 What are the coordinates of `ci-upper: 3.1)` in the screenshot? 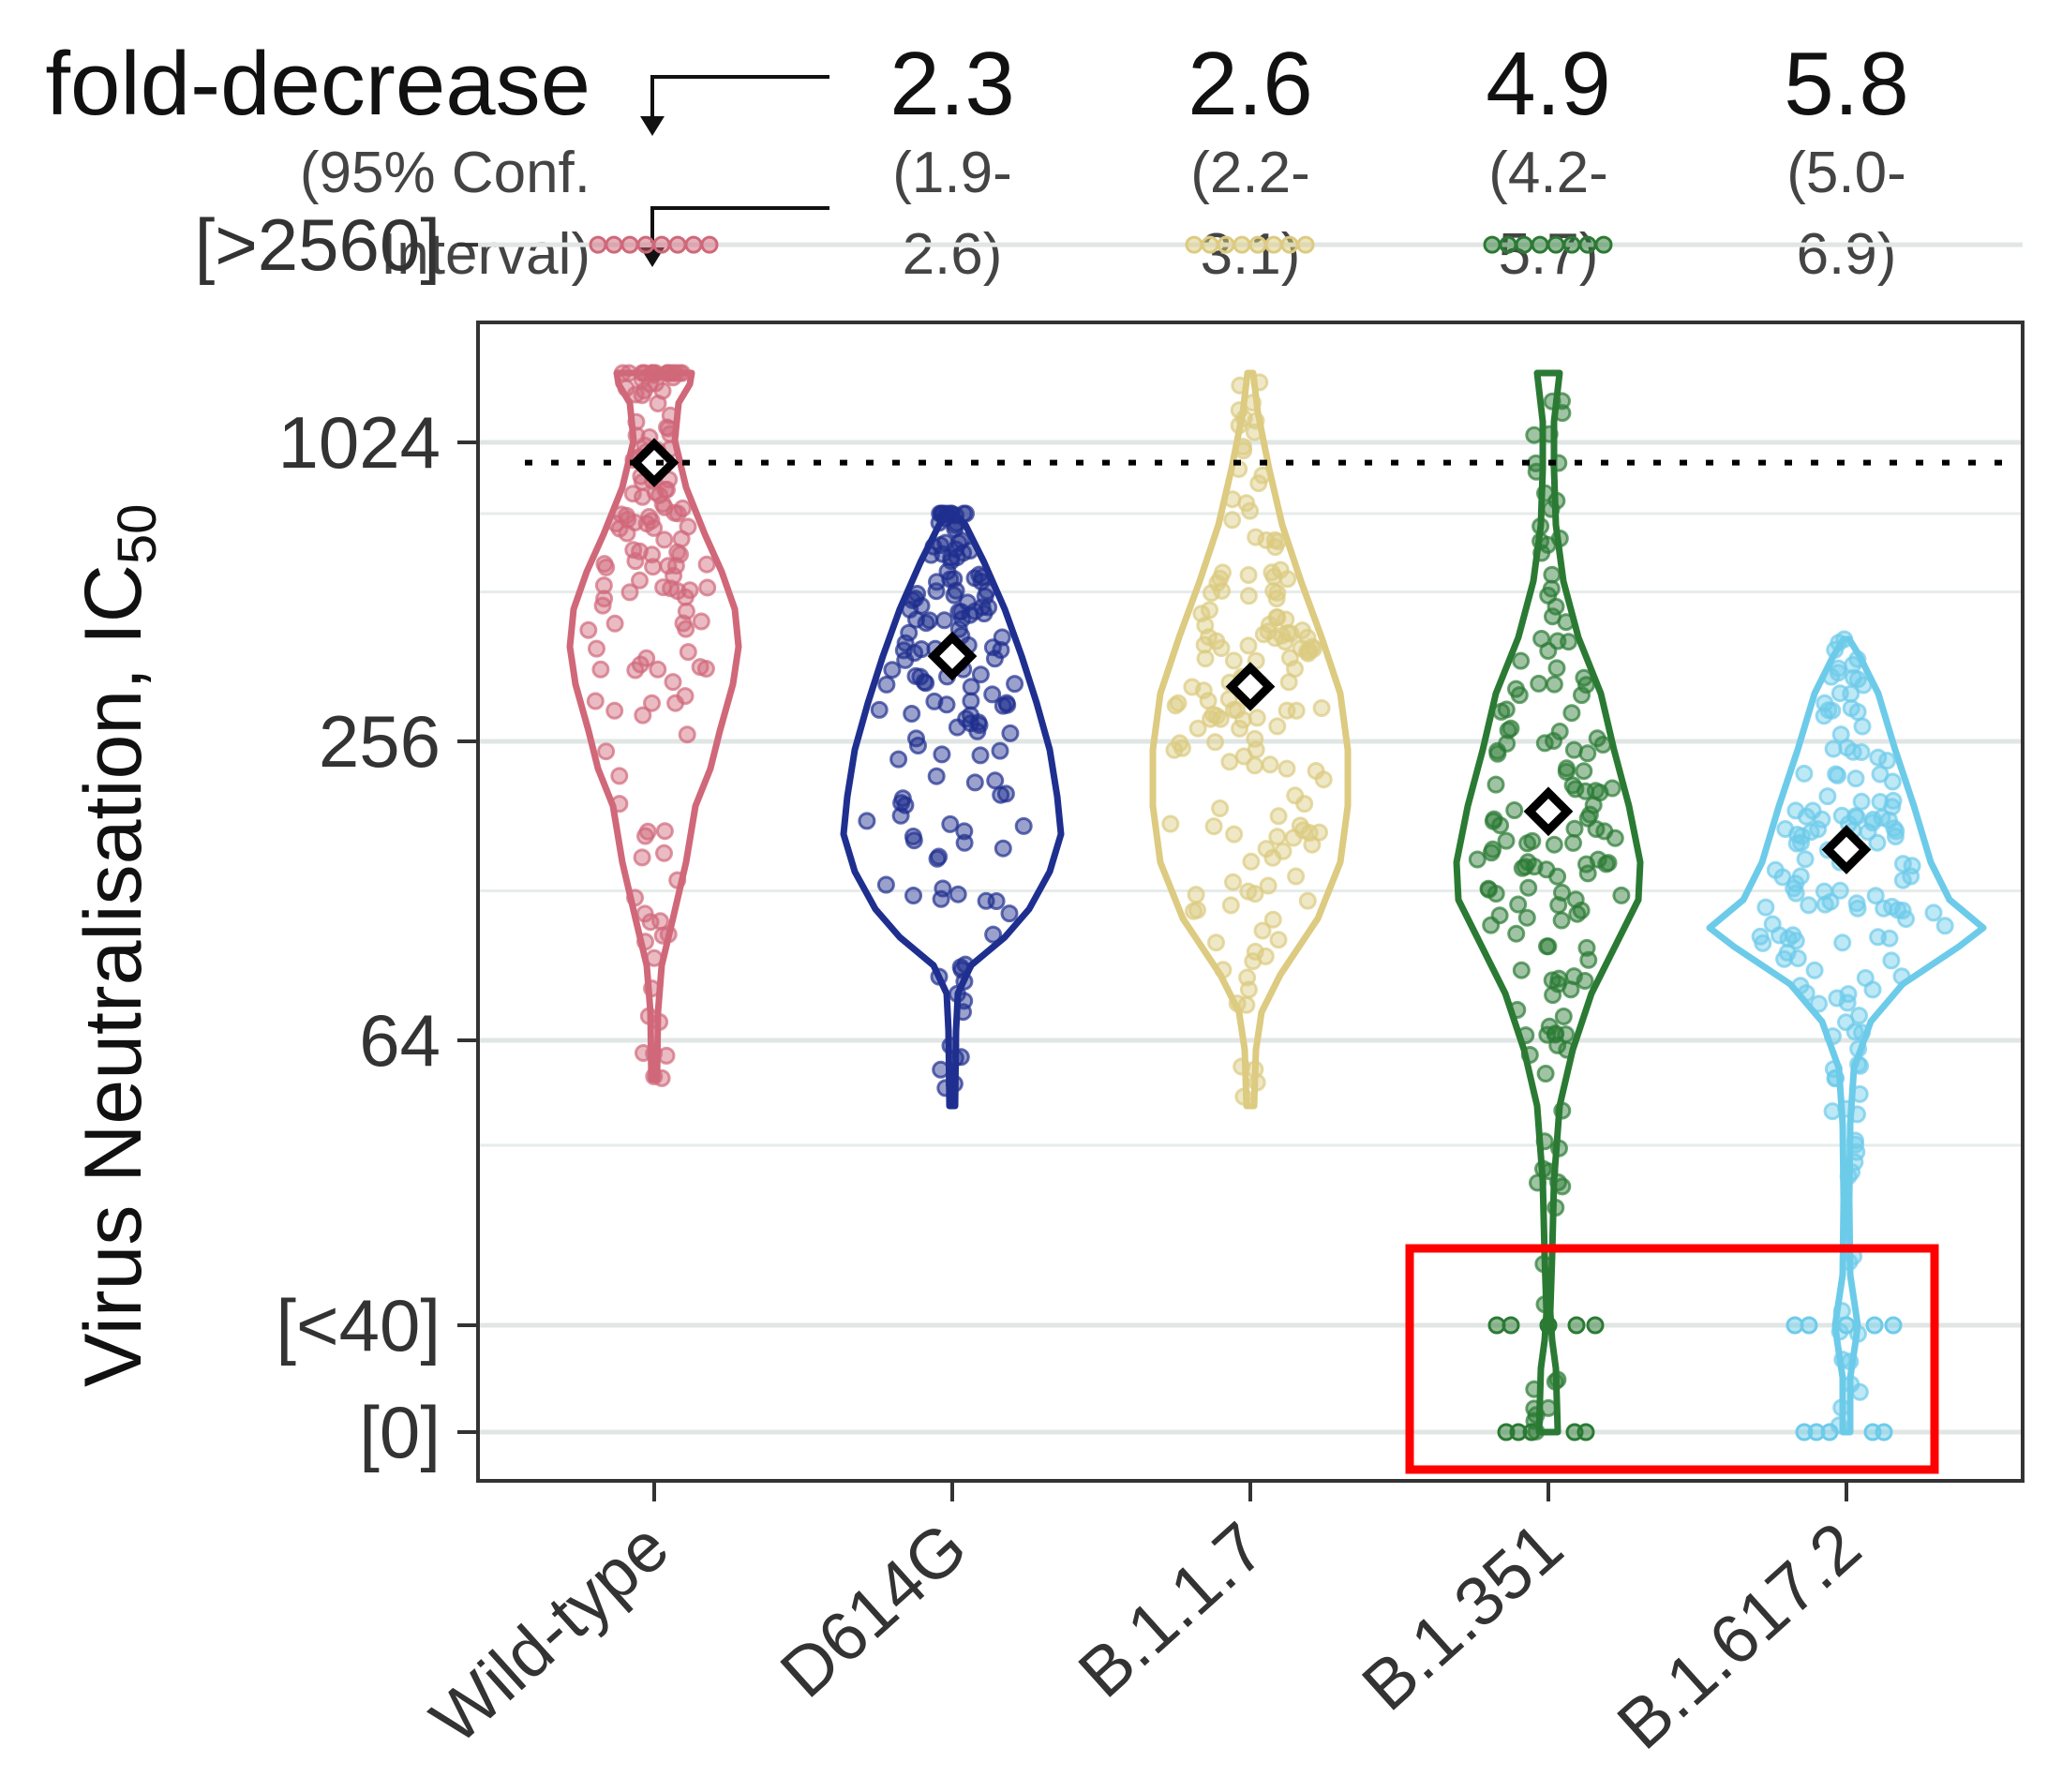 It's located at (1251, 254).